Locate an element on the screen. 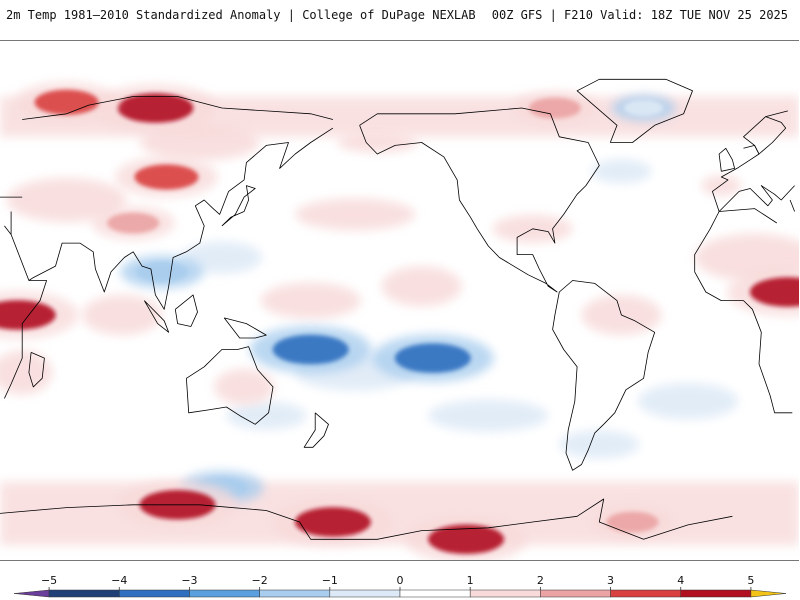 This screenshot has height=600, width=800. legend-tick-label: −1 is located at coordinates (329, 580).